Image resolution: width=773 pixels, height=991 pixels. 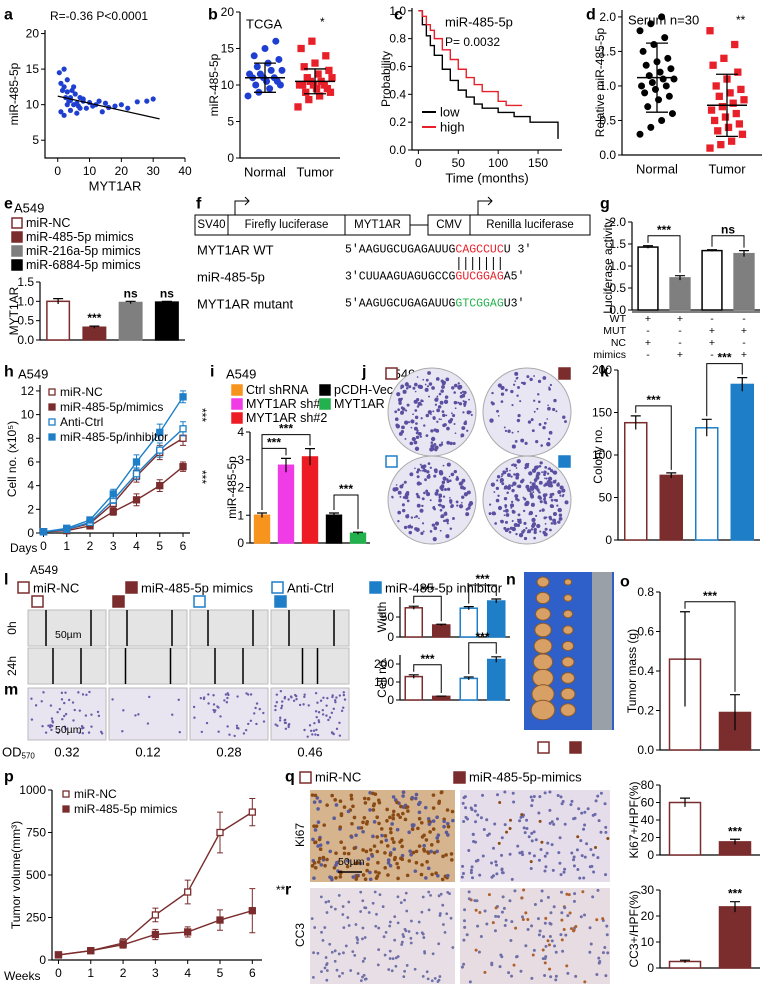 What do you see at coordinates (619, 343) in the screenshot?
I see `table-row-label: NC` at bounding box center [619, 343].